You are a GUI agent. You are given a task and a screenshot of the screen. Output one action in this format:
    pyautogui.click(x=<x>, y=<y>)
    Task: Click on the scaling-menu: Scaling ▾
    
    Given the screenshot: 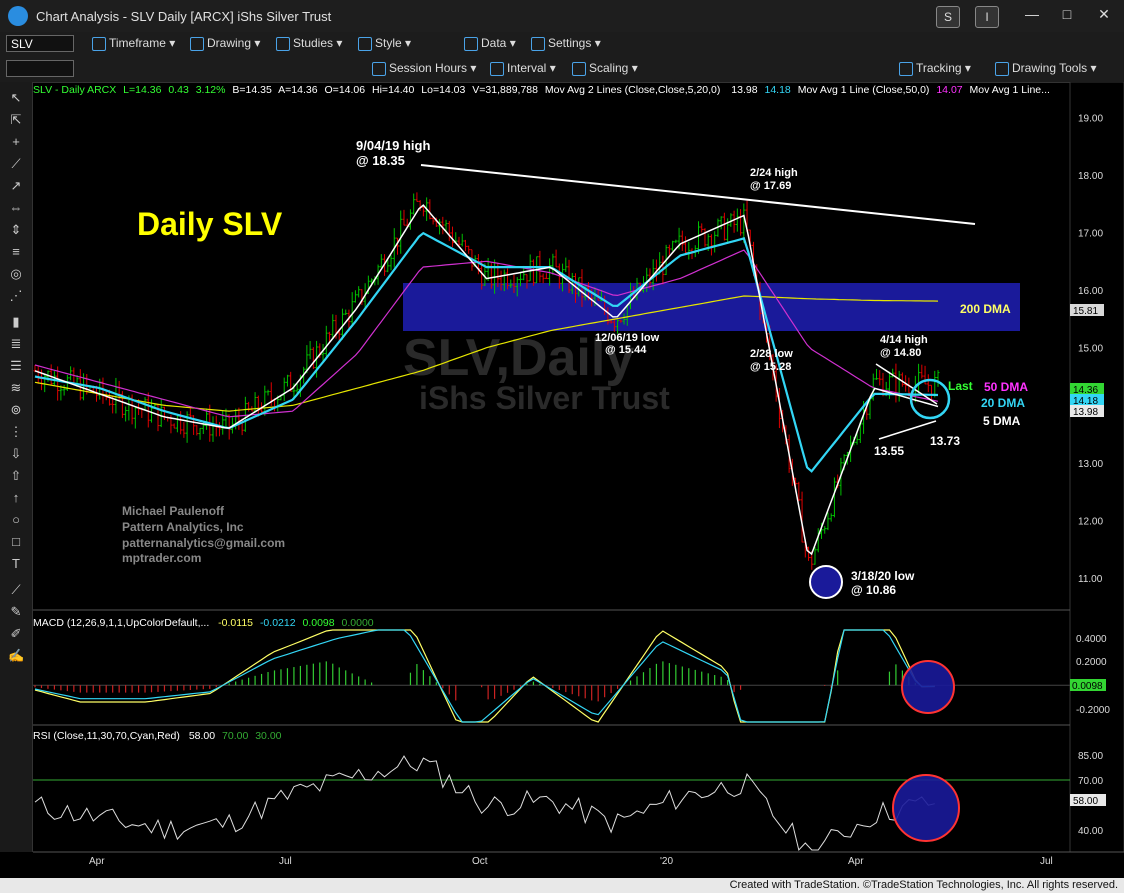 What is the action you would take?
    pyautogui.click(x=605, y=68)
    